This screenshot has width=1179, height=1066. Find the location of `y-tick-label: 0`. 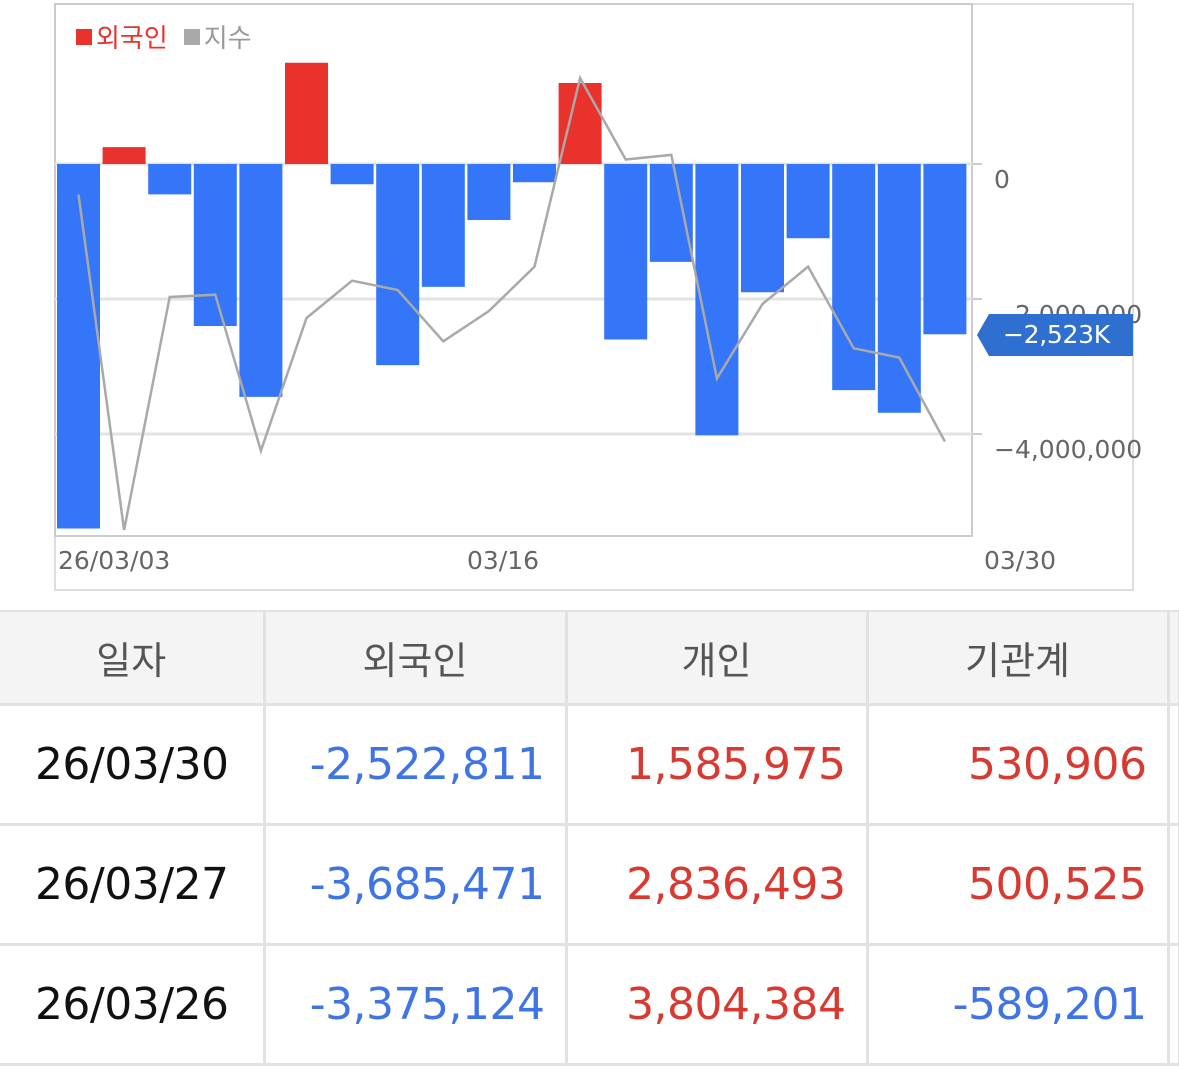

y-tick-label: 0 is located at coordinates (1002, 179).